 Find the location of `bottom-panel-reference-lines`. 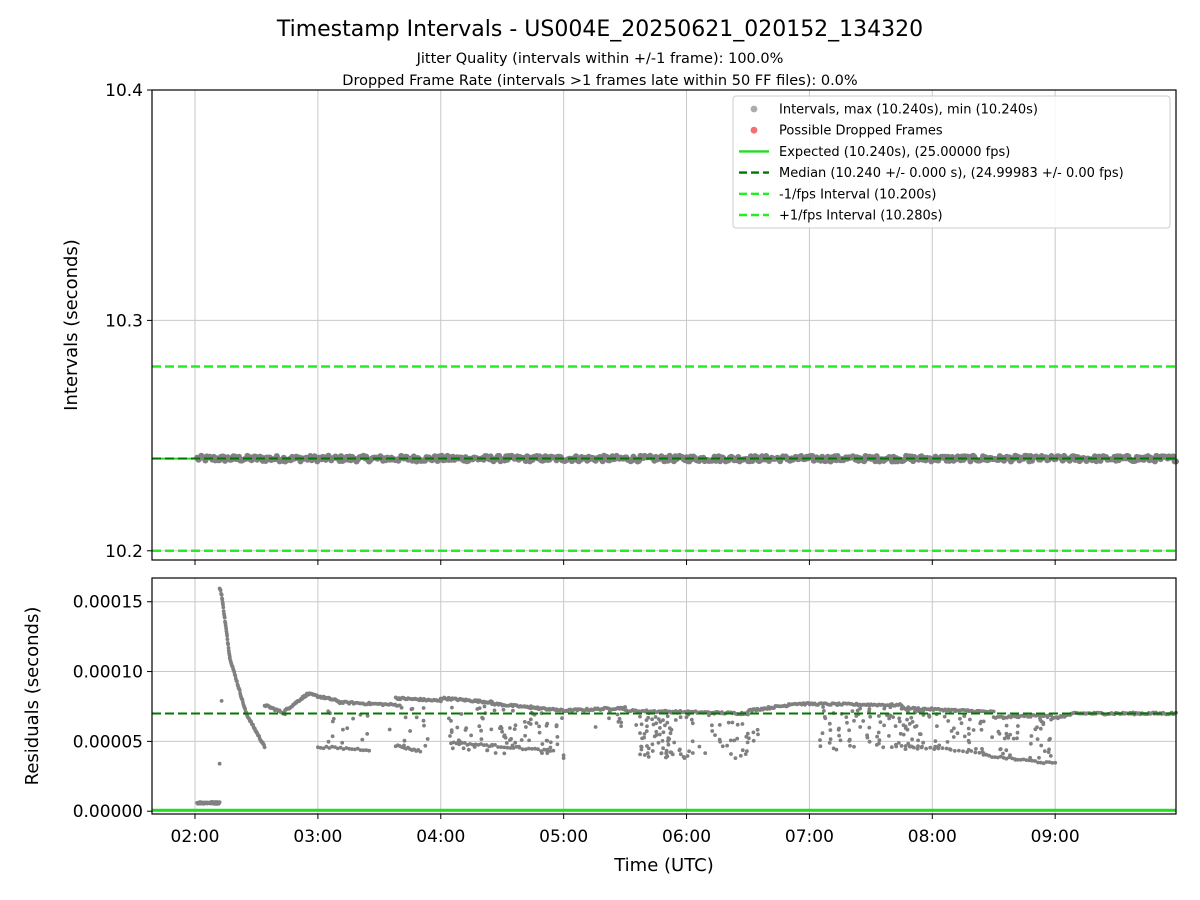

bottom-panel-reference-lines is located at coordinates (664, 762).